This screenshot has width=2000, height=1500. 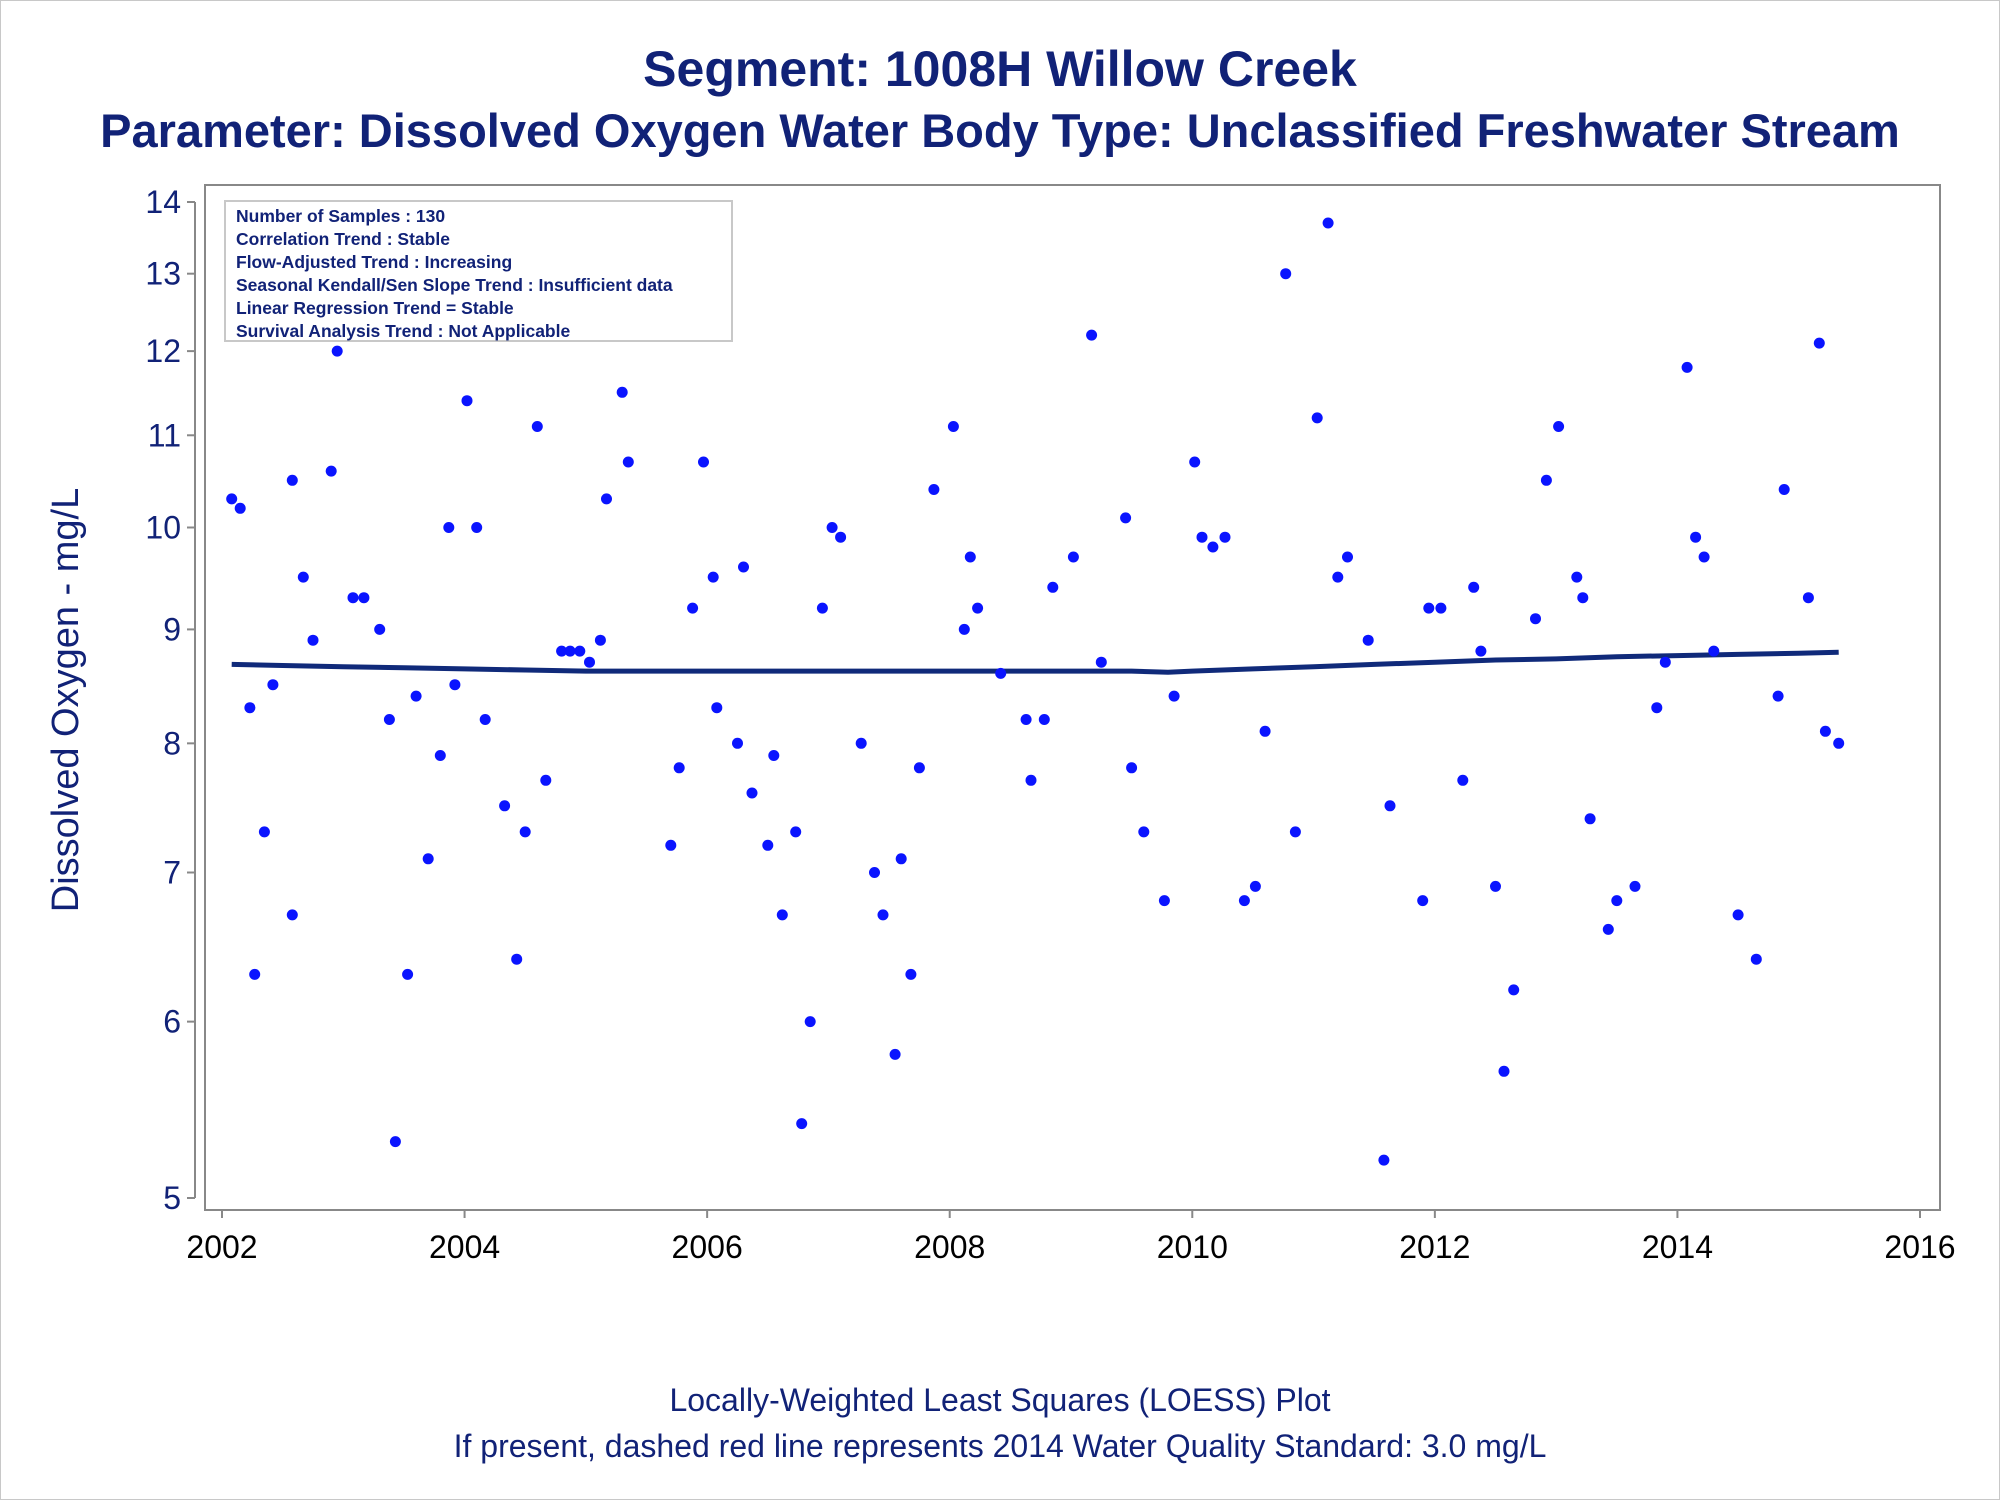 I want to click on x-tick-label: 2002, so click(x=221, y=1247).